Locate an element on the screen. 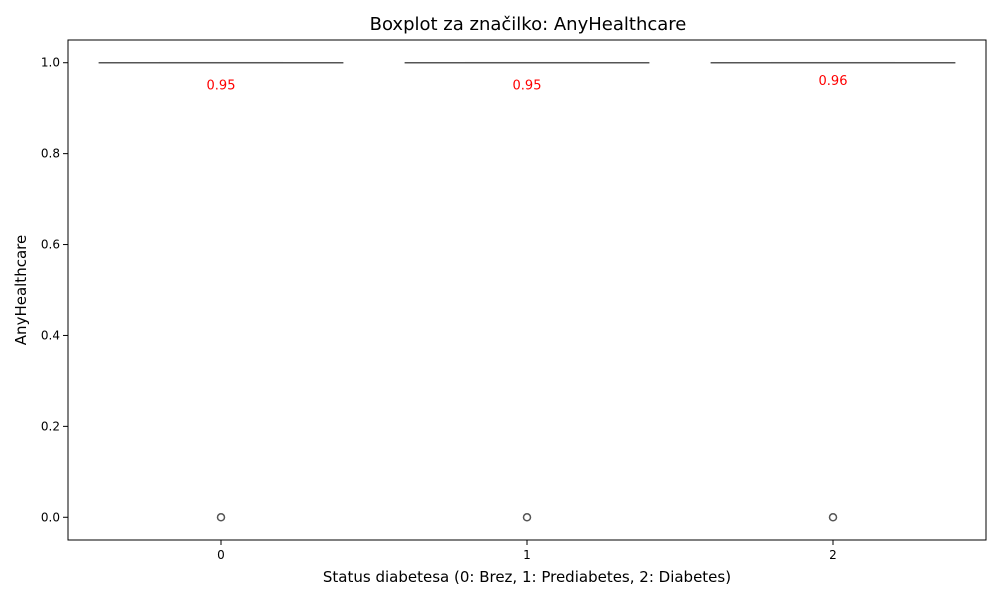 This screenshot has width=1000, height=600. y-tick-label-2: 0.4 is located at coordinates (50, 335).